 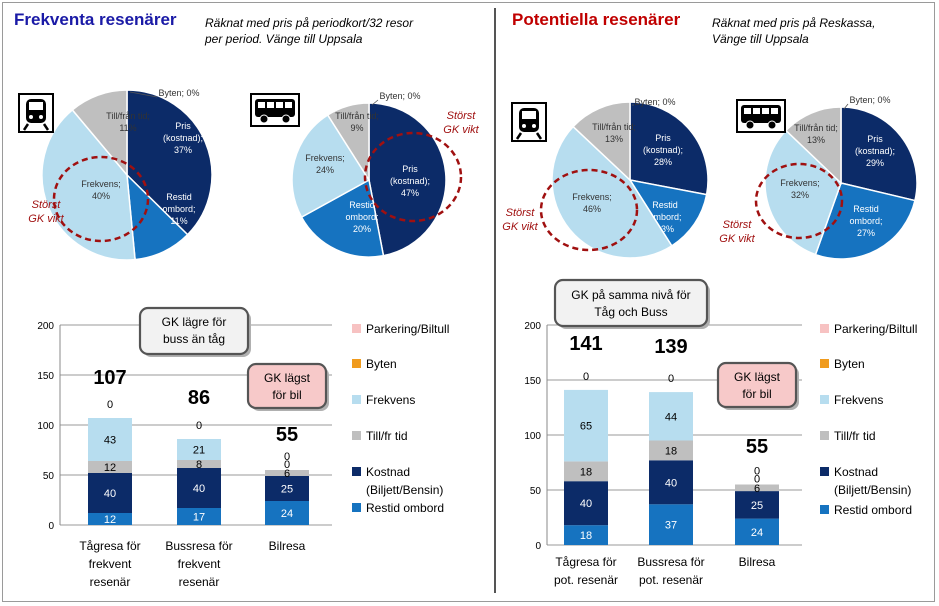 I want to click on bar-left-total-label: 107, so click(x=109, y=378).